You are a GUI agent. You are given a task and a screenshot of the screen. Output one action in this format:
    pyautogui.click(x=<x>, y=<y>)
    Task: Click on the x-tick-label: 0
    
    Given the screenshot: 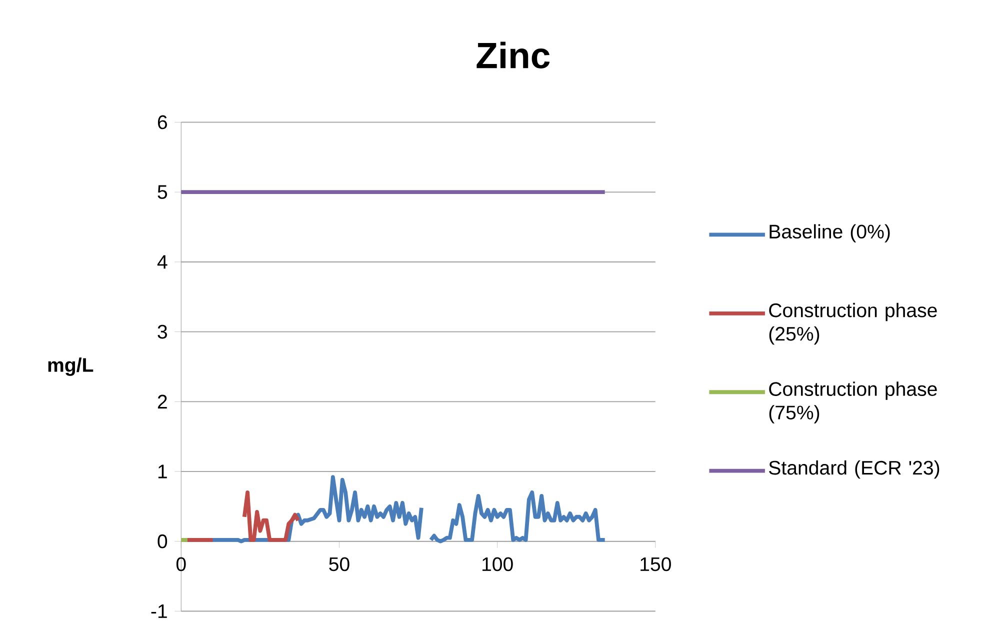 What is the action you would take?
    pyautogui.click(x=181, y=564)
    